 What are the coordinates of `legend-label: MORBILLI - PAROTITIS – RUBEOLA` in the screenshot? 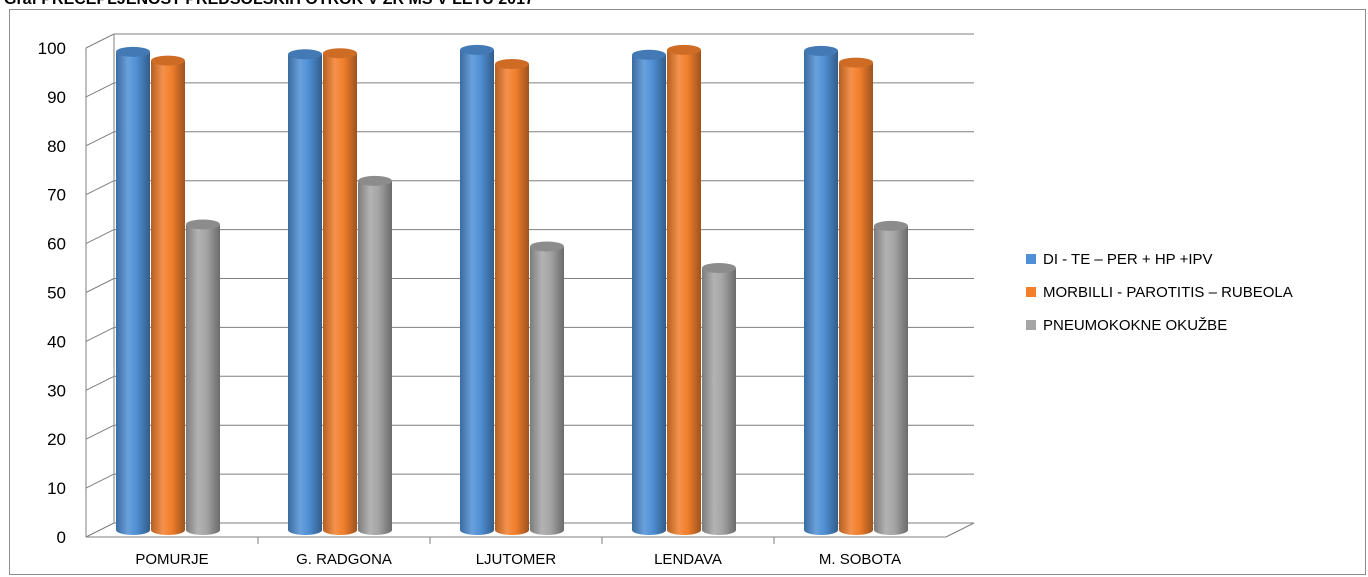 It's located at (1168, 292).